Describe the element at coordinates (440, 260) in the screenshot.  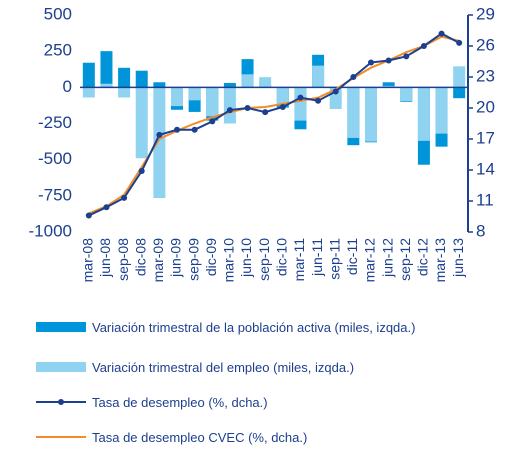
I see `x-tick-label: mar-13` at that location.